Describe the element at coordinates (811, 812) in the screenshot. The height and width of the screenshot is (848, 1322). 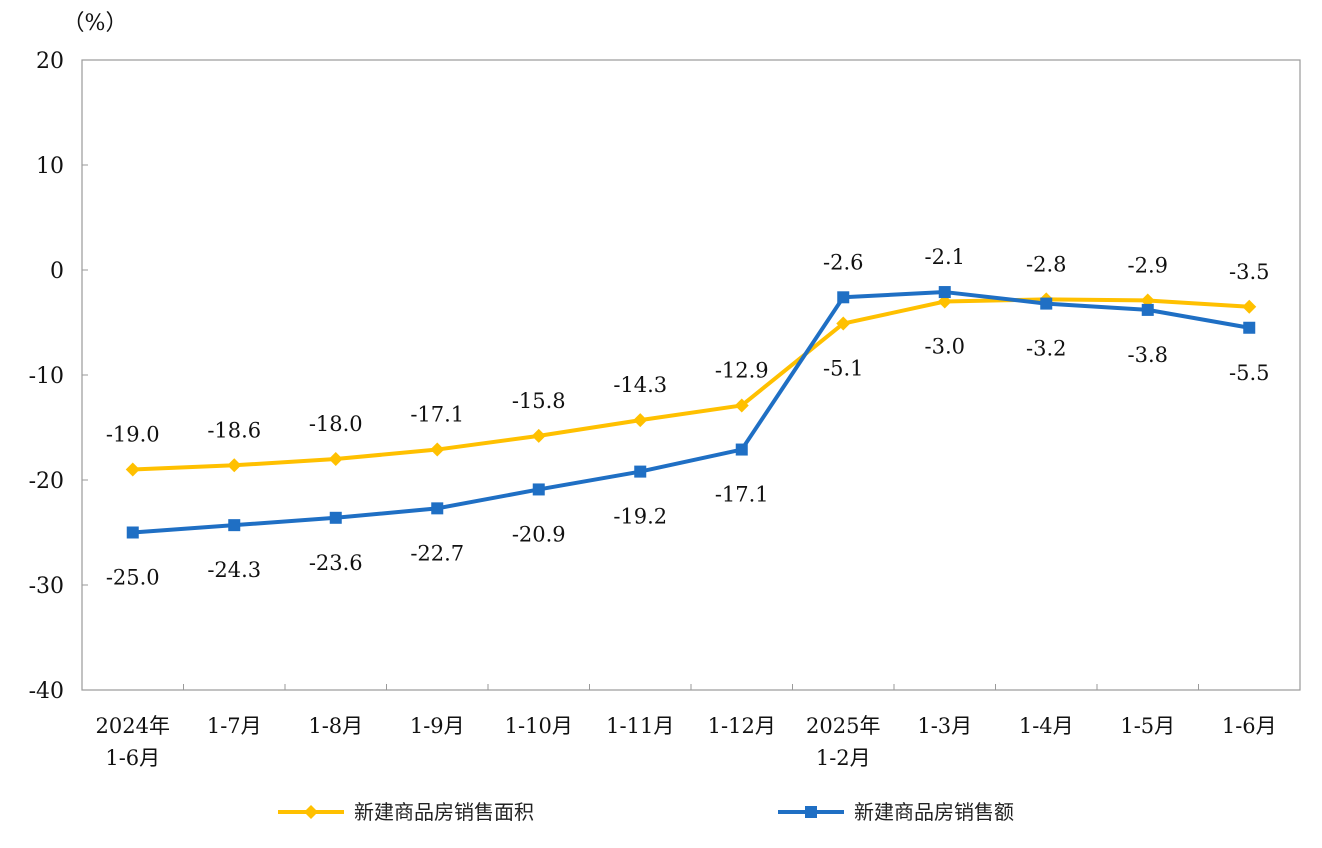
I see `legend-marker-square` at that location.